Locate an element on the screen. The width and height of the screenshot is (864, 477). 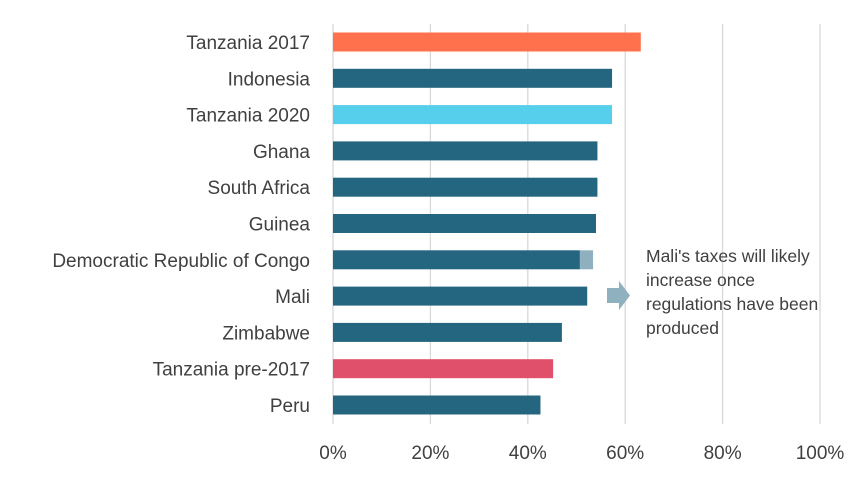
annotation-line: regulations have been is located at coordinates (732, 304).